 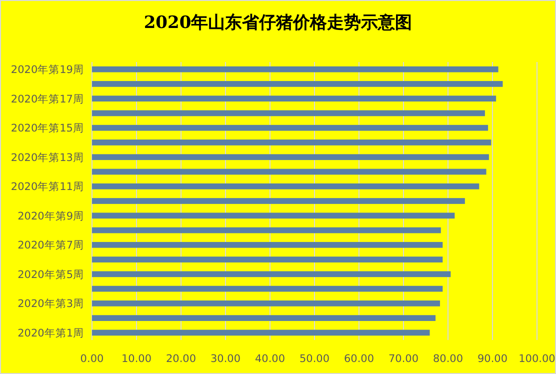 What do you see at coordinates (359, 359) in the screenshot?
I see `x-tick-label: 60.00` at bounding box center [359, 359].